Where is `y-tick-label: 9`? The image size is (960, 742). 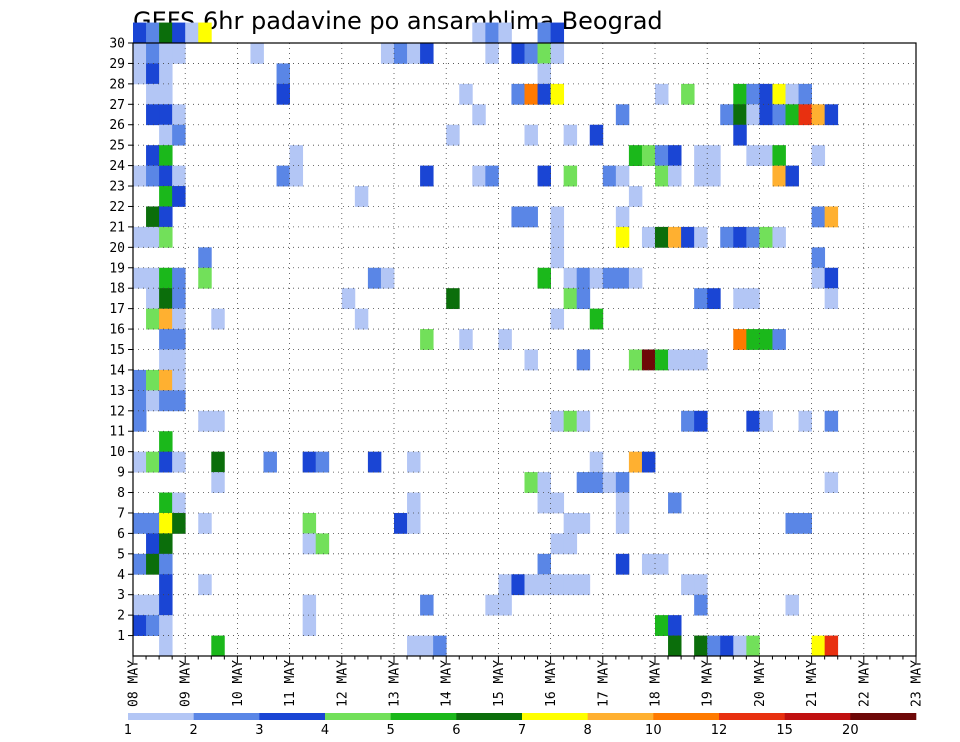
y-tick-label: 9 is located at coordinates (121, 473).